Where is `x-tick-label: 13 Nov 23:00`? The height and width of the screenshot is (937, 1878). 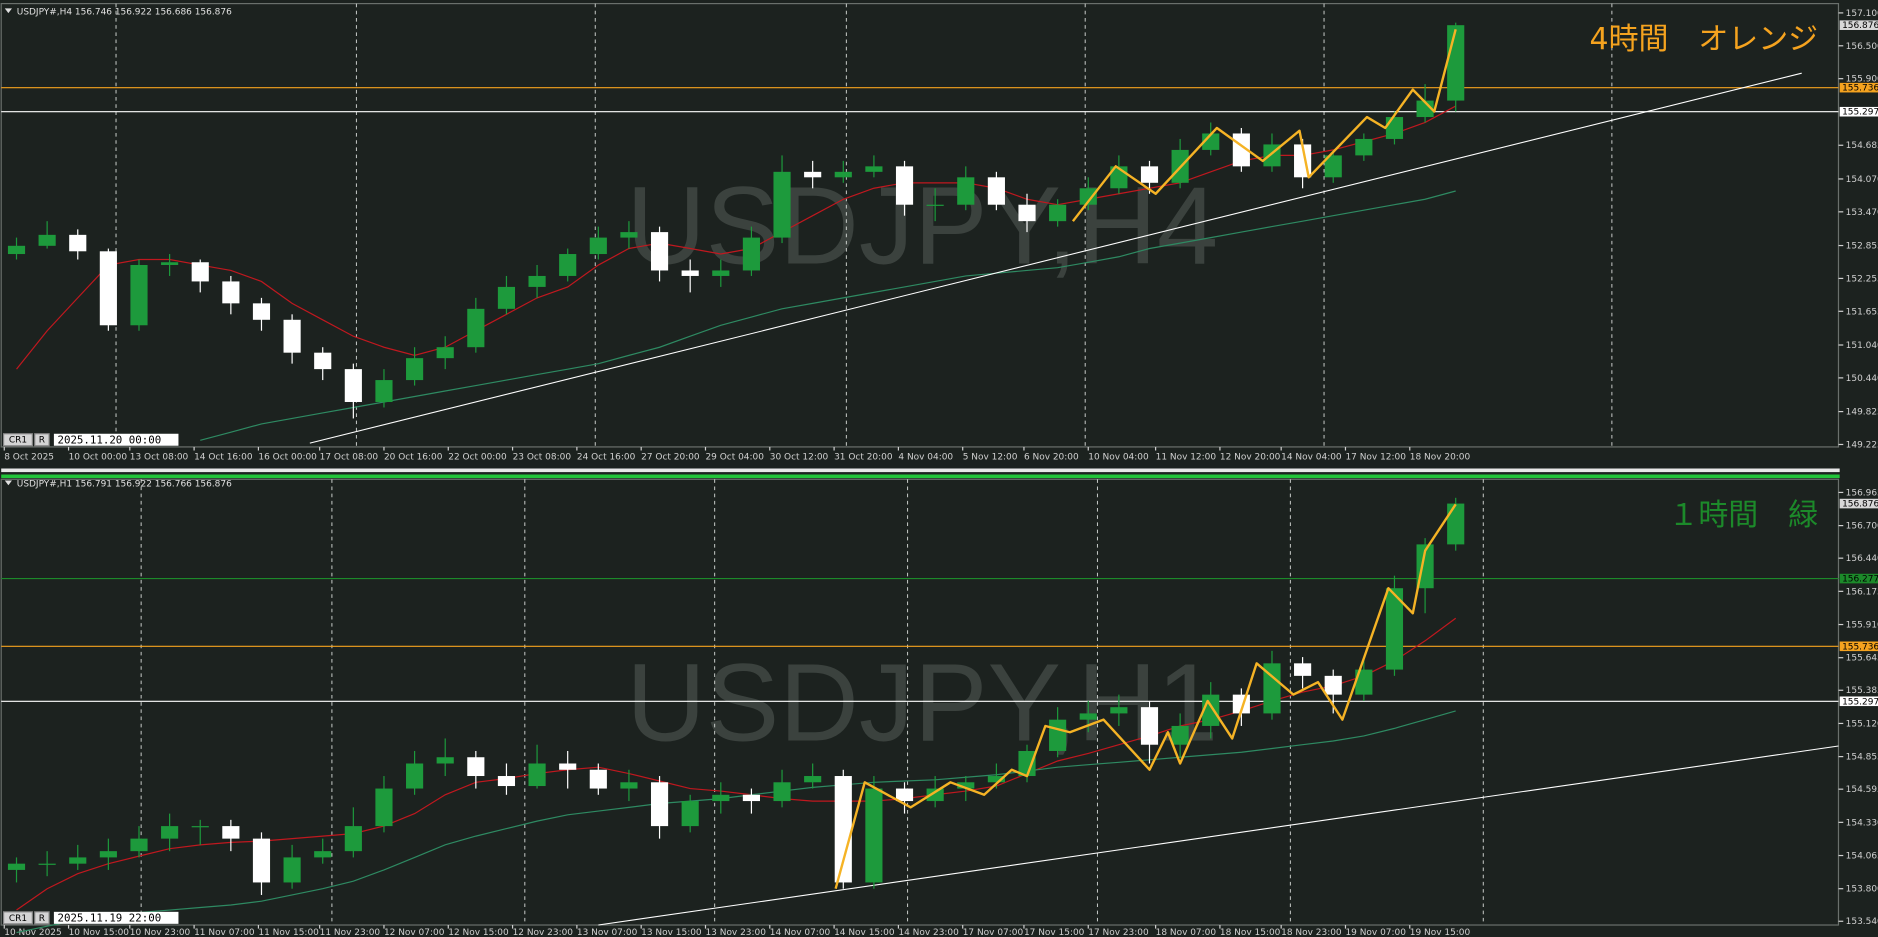
x-tick-label: 13 Nov 23:00 is located at coordinates (735, 932).